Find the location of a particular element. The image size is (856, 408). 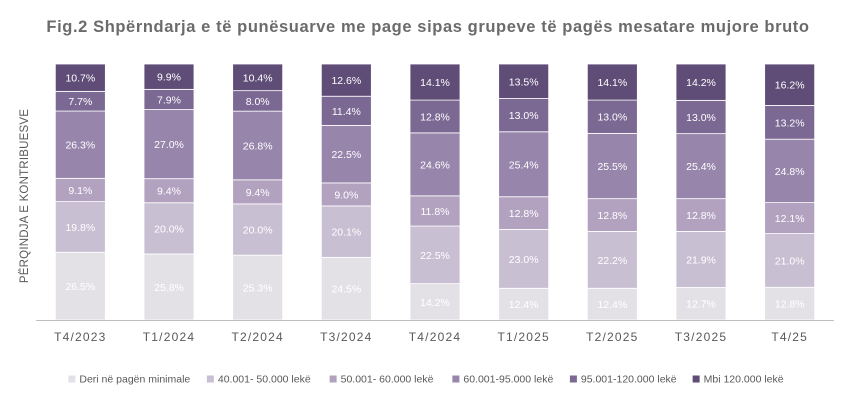

legend-label-5: Mbi 120.000 lekë is located at coordinates (744, 380).